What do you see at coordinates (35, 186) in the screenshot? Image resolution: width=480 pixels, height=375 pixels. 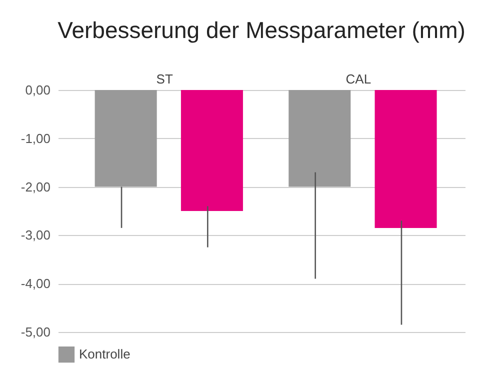 I see `y-tick-label: -2,00` at bounding box center [35, 186].